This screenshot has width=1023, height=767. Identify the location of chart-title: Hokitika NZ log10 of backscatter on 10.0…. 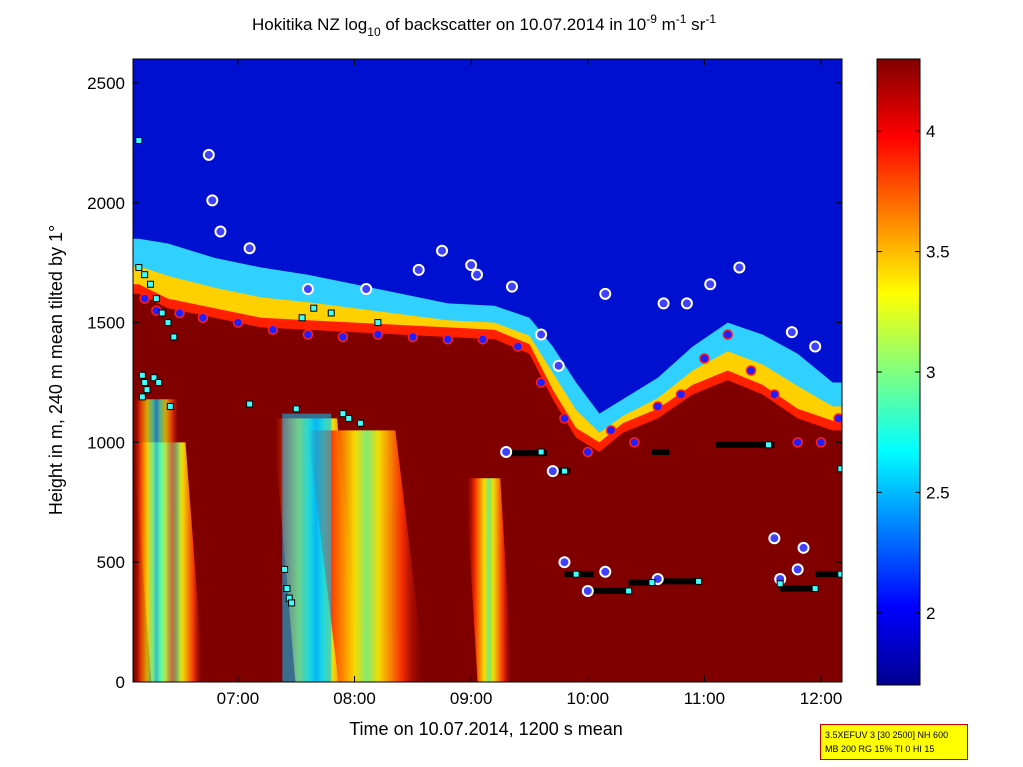
(484, 25).